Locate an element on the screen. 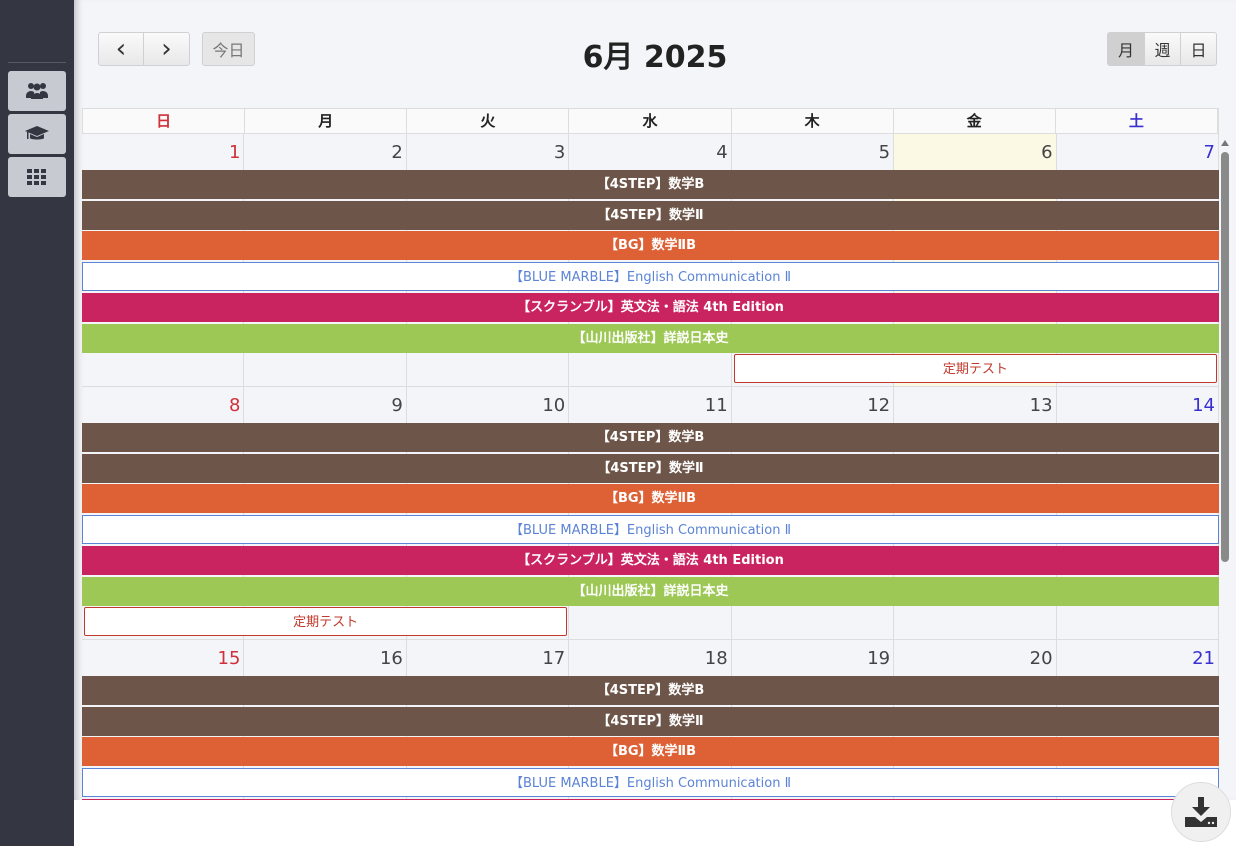 Image resolution: width=1236 pixels, height=846 pixels. view-day-button: 日 is located at coordinates (1198, 49).